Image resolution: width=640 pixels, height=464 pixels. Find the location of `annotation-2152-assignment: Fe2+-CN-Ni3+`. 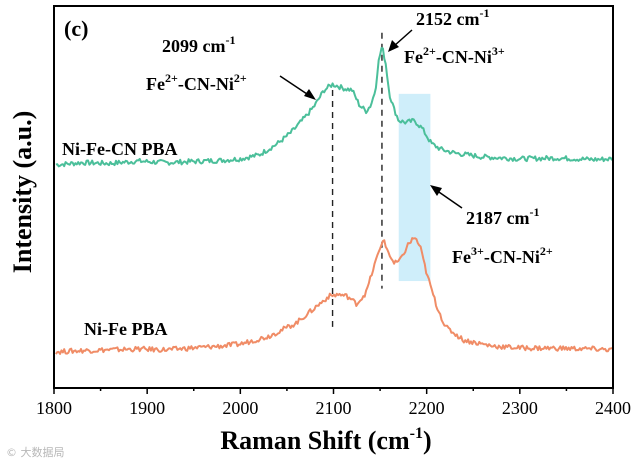

annotation-2152-assignment: Fe2+-CN-Ni3+ is located at coordinates (454, 55).